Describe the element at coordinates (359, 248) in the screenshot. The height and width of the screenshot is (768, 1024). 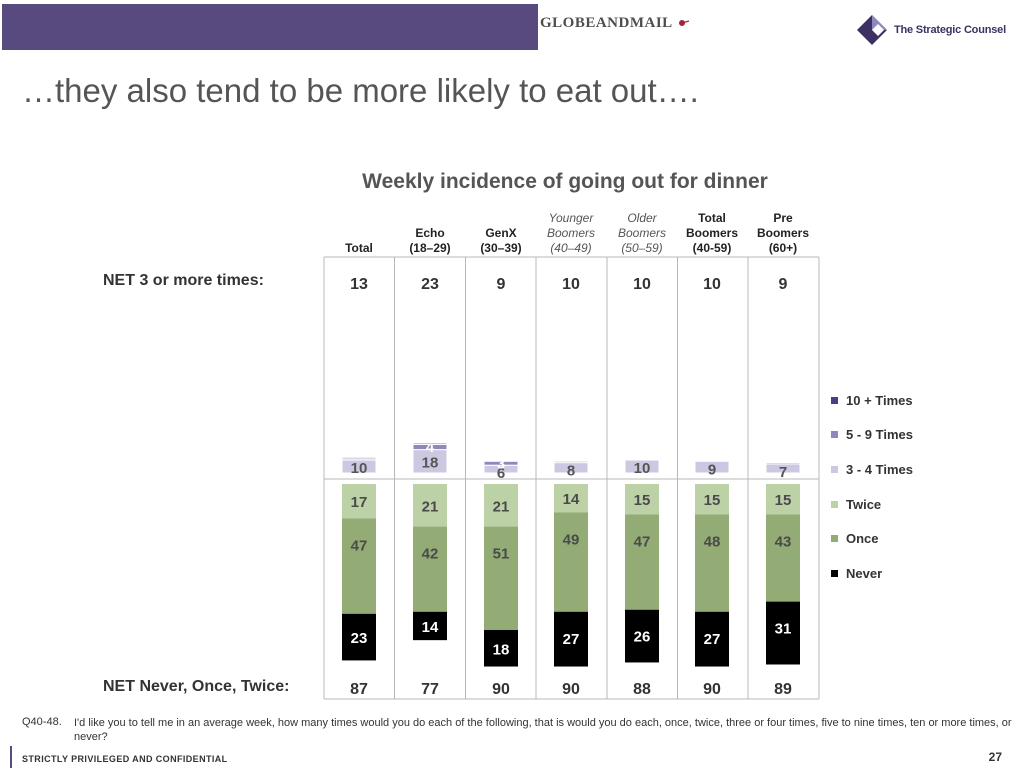
I see `column-header-line: Total` at that location.